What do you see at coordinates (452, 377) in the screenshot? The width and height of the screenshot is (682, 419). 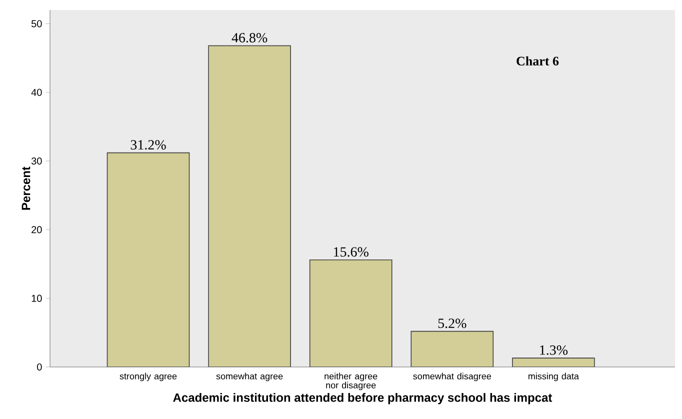 I see `x-tick-label: somewhat disagree` at bounding box center [452, 377].